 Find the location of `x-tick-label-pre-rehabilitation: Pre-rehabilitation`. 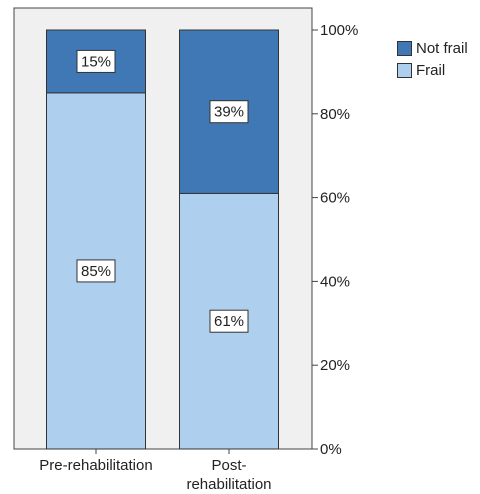

x-tick-label-pre-rehabilitation: Pre-rehabilitation is located at coordinates (95, 465).